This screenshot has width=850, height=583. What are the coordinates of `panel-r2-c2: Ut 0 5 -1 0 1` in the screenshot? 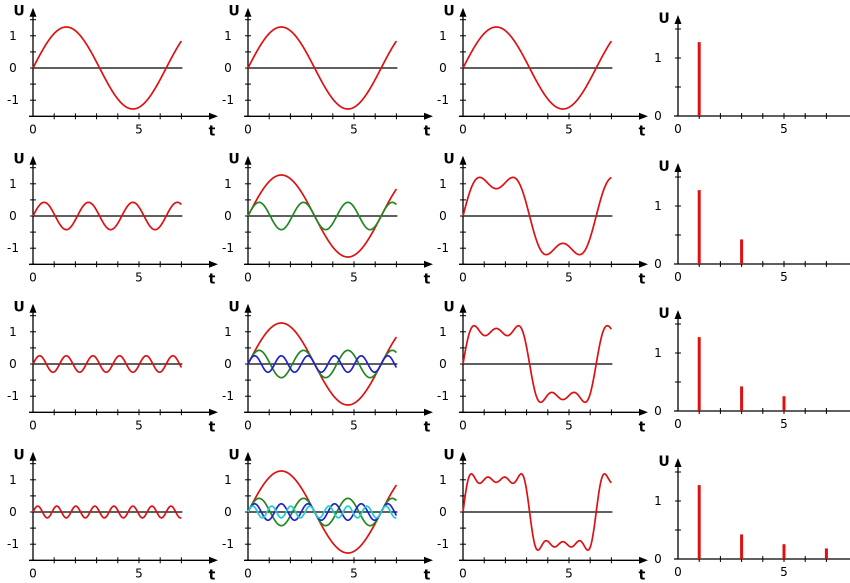 It's located at (542, 367).